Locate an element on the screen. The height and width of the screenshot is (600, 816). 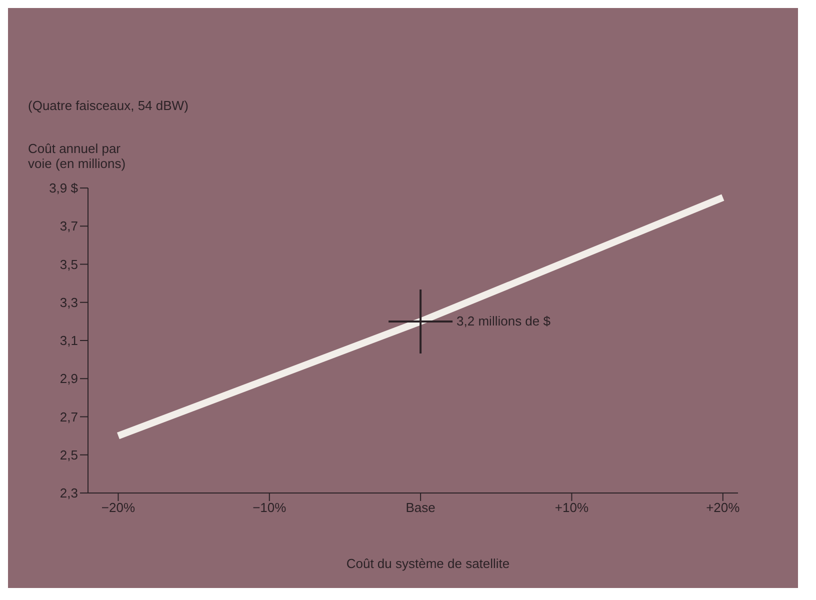
chart-title: (Quatre faisceaux, 54 dBW) is located at coordinates (108, 105).